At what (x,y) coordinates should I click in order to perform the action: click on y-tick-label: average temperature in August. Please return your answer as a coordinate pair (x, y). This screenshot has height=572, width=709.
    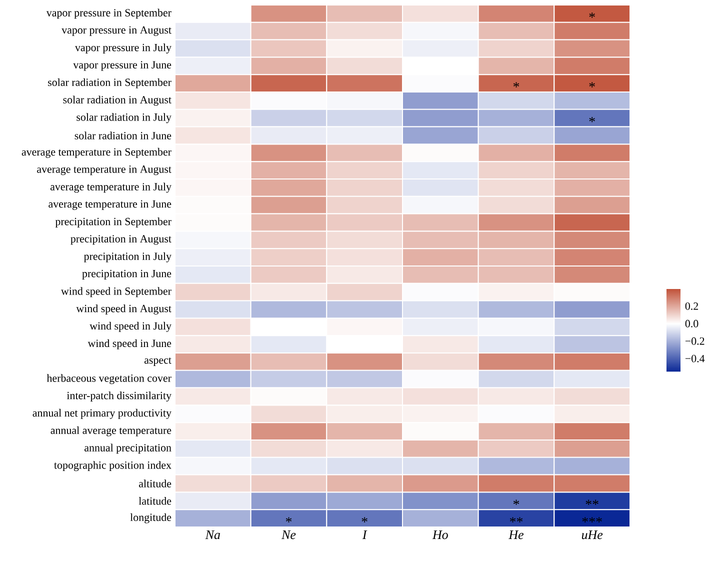
    Looking at the image, I should click on (104, 171).